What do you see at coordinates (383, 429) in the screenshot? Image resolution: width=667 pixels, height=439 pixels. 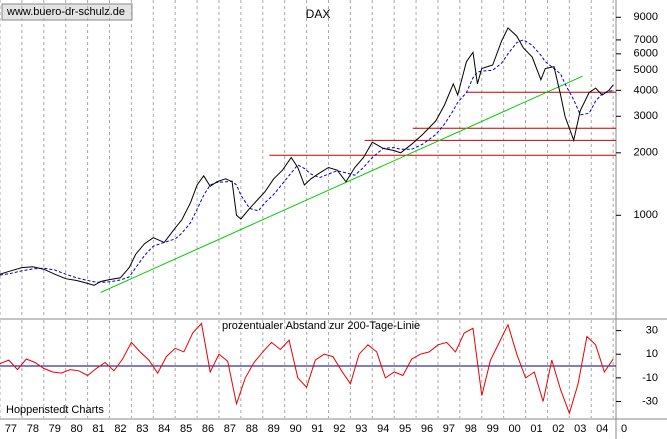 I see `x-tick-label: 94` at bounding box center [383, 429].